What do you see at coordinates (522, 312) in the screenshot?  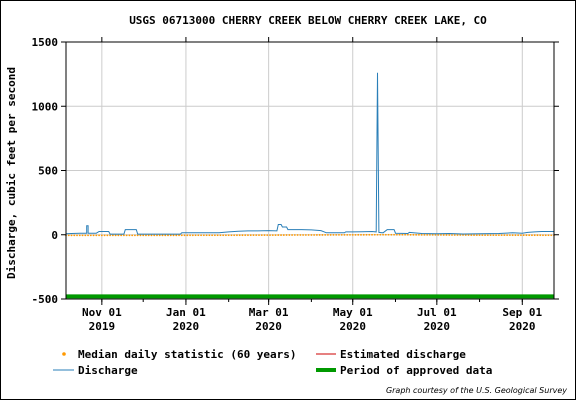 I see `x-tick-label: Sep 01` at bounding box center [522, 312].